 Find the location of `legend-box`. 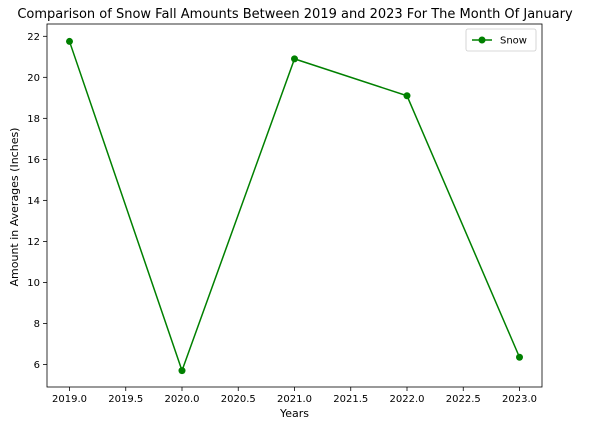

legend-box is located at coordinates (501, 40).